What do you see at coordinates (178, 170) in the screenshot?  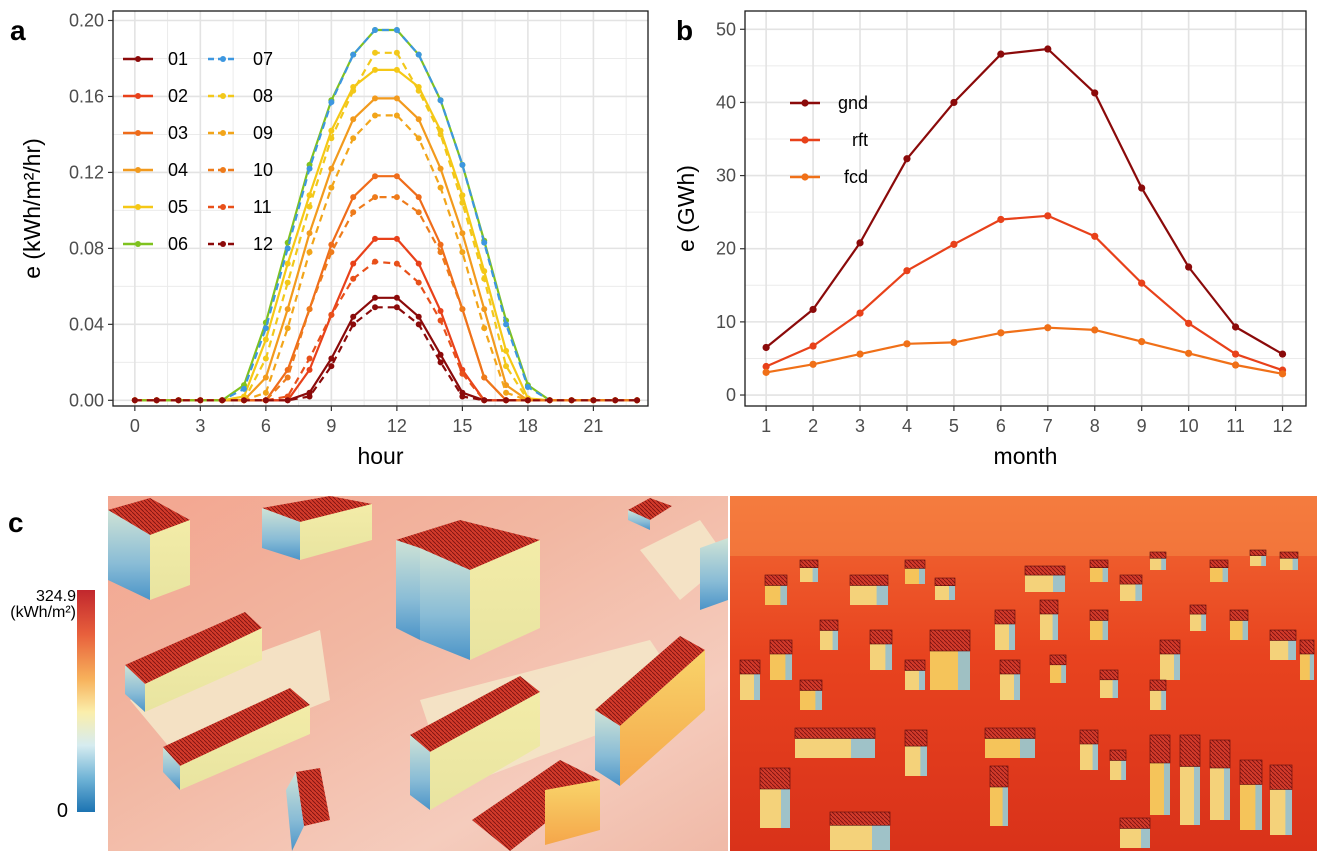 I see `legend-label-04: 04` at bounding box center [178, 170].